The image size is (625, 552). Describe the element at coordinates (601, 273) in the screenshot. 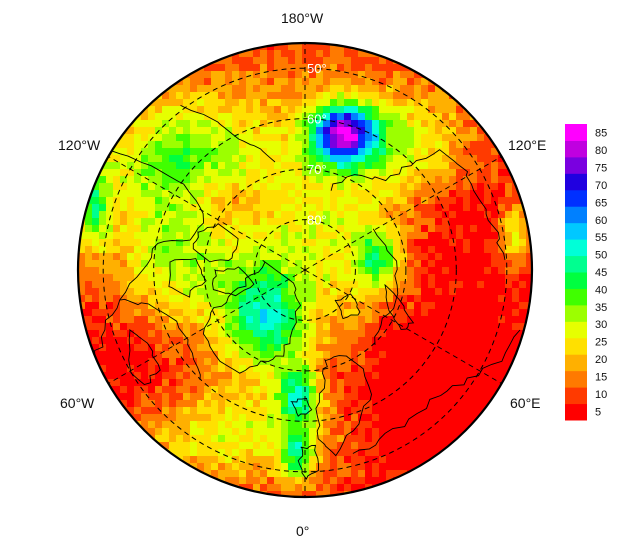

I see `colorbar-tick-label: 45` at that location.